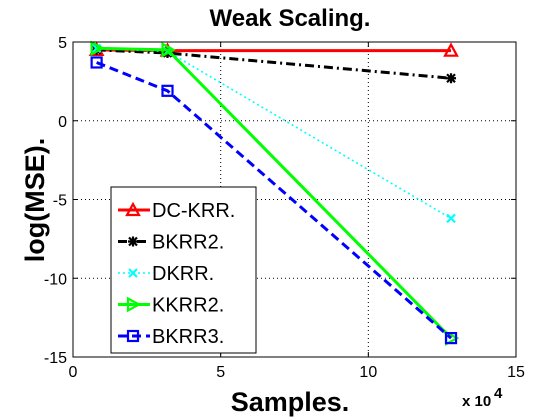 This screenshot has width=560, height=419. What do you see at coordinates (60, 201) in the screenshot?
I see `y-tick-label: -5` at bounding box center [60, 201].